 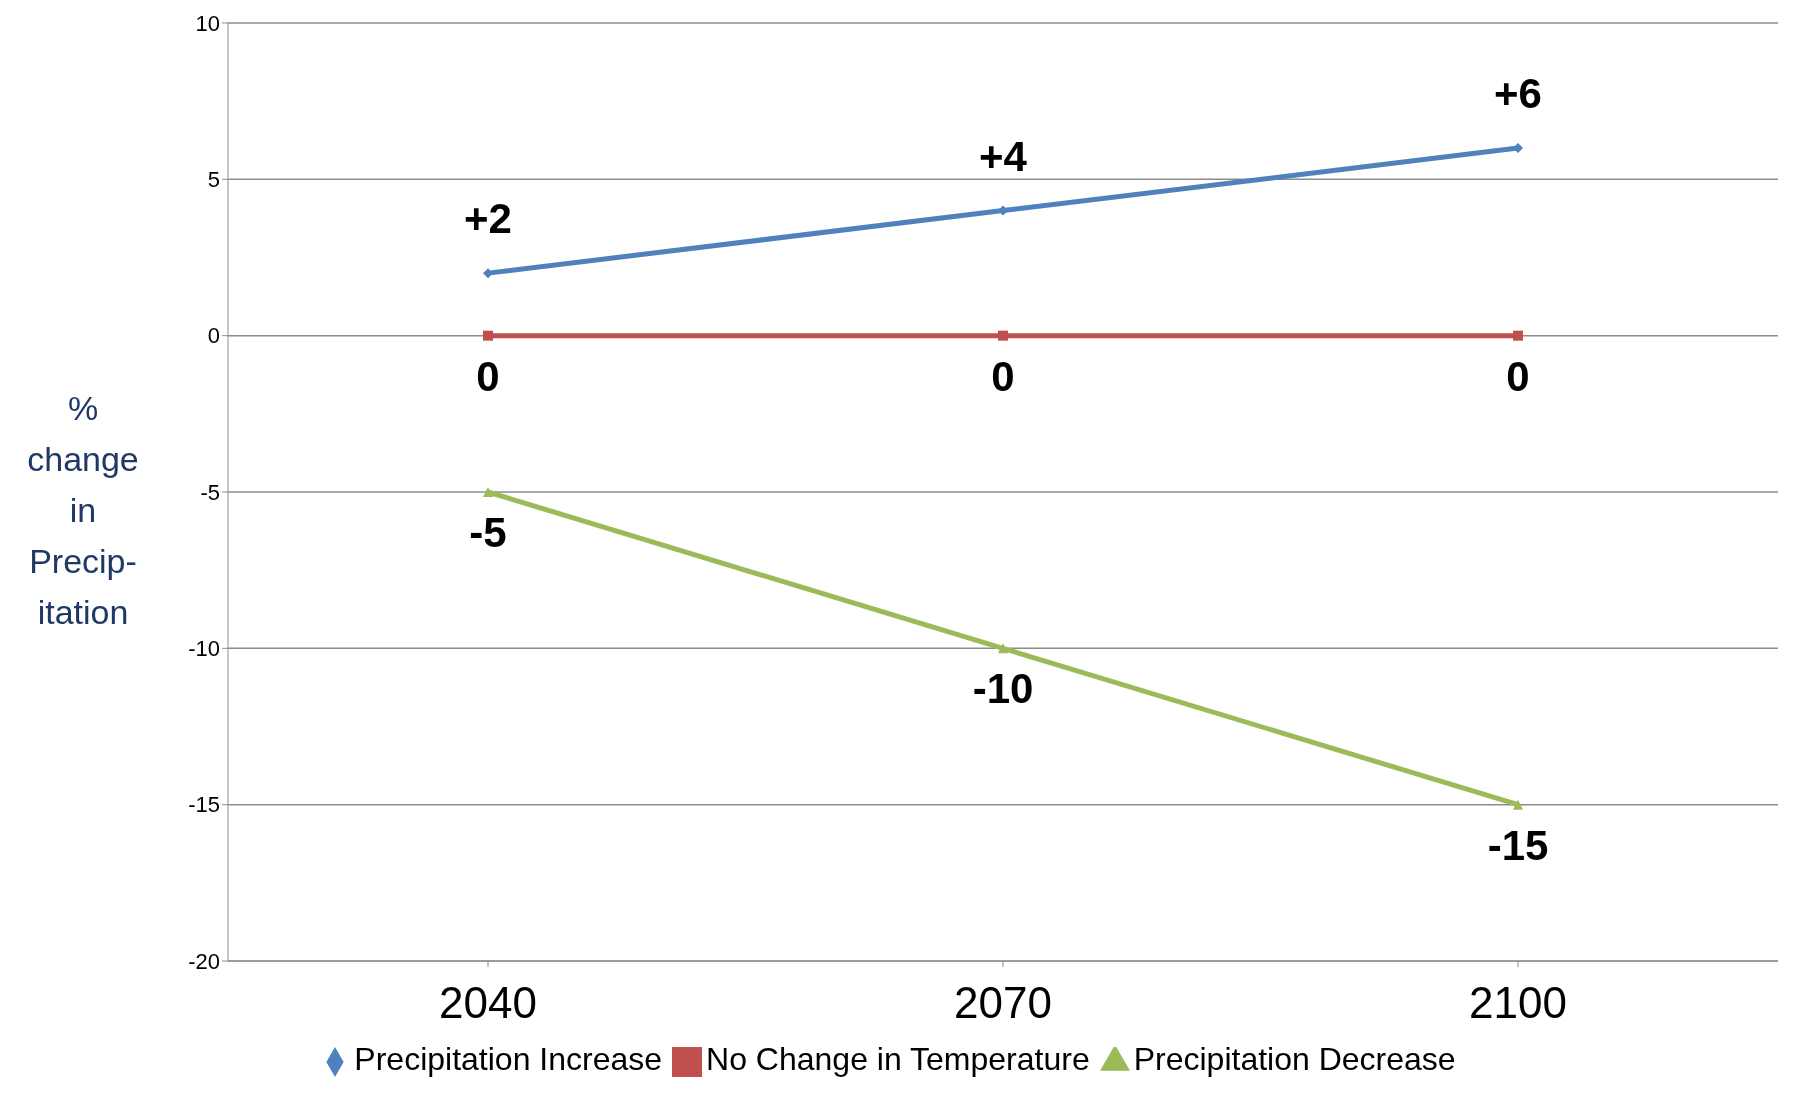 I want to click on y-axis-title: % change in Precip-itation, so click(x=83, y=510).